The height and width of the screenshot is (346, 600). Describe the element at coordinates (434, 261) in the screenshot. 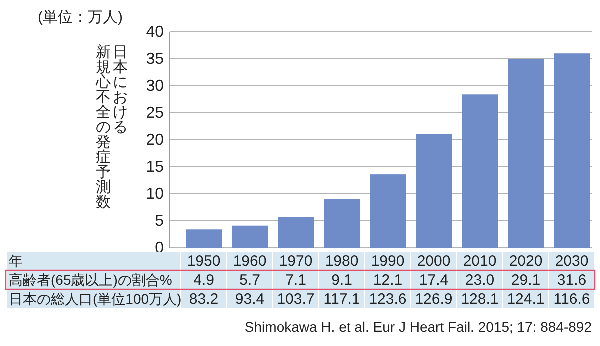

I see `x-tick-label: 2000` at that location.